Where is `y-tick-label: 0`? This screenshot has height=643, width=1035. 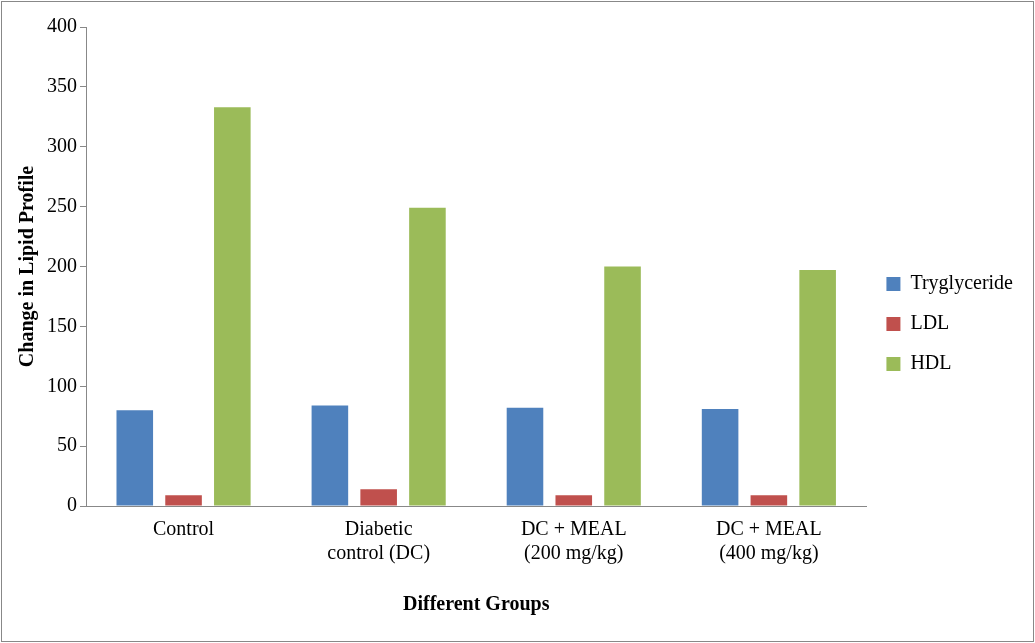
y-tick-label: 0 is located at coordinates (72, 504).